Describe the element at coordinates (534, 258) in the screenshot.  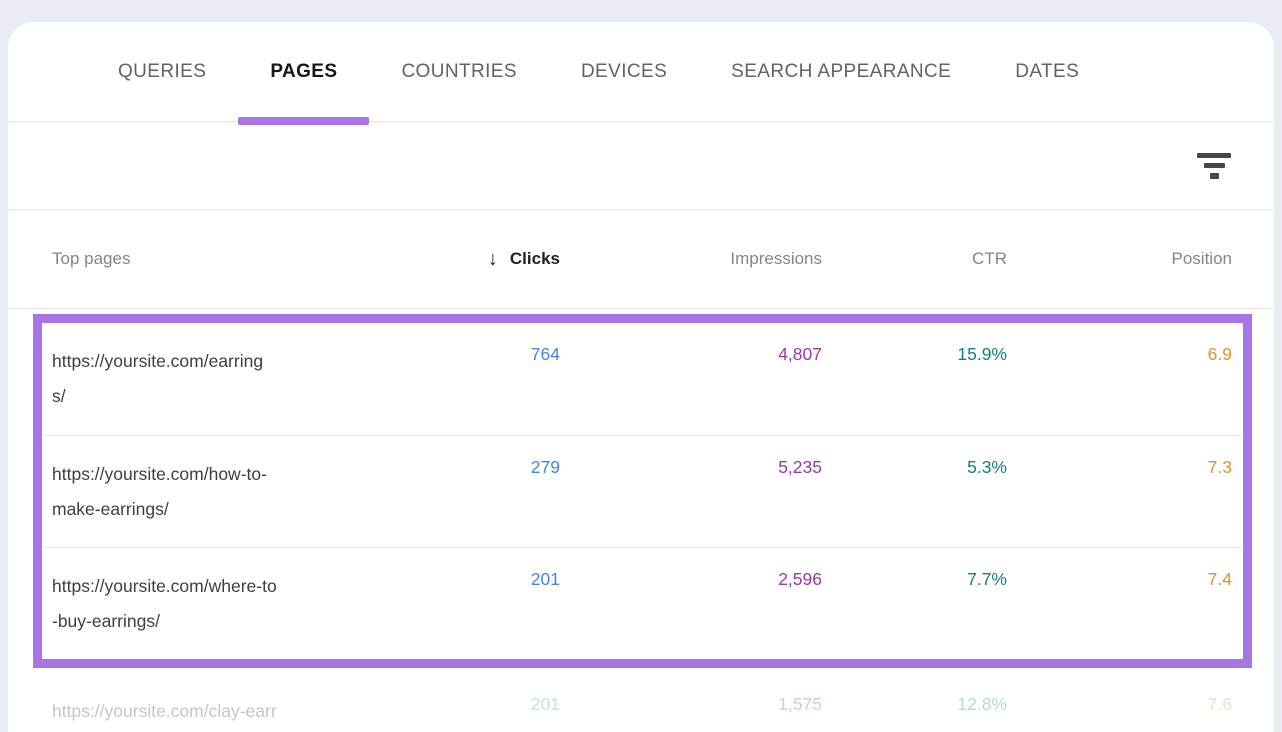
I see `column-header-clicks-label: Clicks` at that location.